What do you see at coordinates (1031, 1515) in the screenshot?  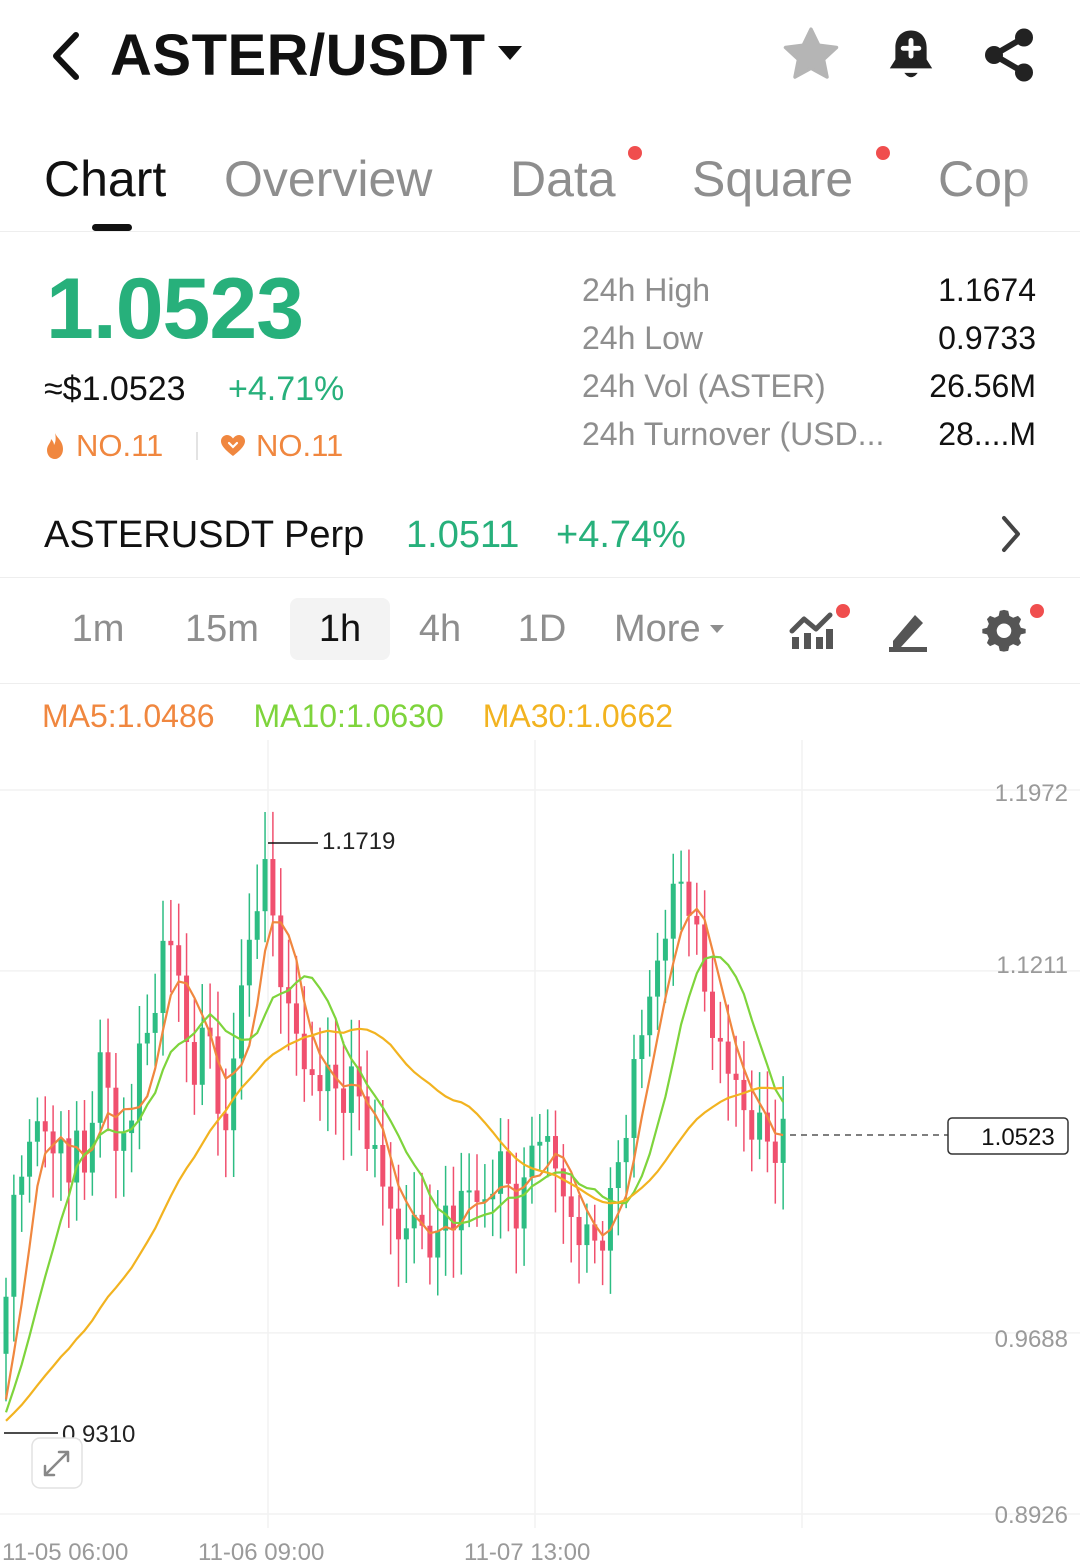 I see `y-tick-label: 0.8926` at bounding box center [1031, 1515].